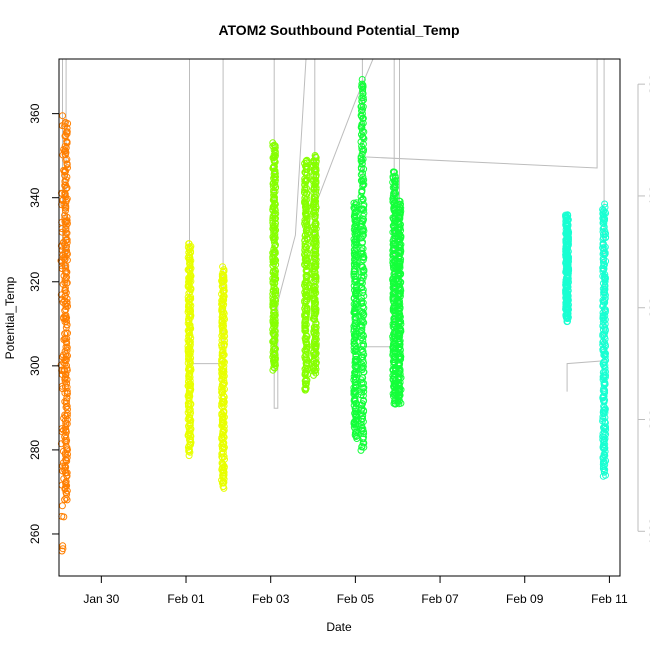 The width and height of the screenshot is (650, 650). I want to click on y-tick-label-4: 340, so click(35, 197).